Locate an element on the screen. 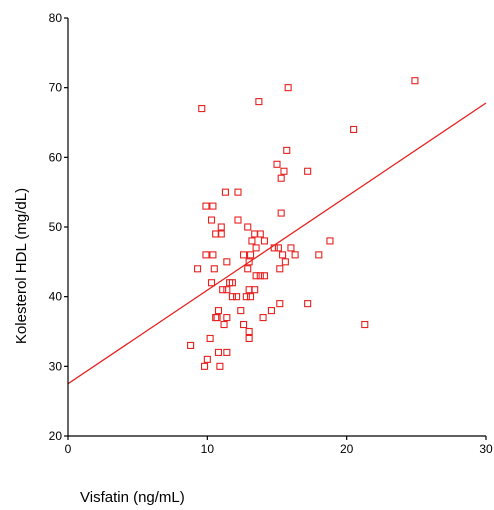 The height and width of the screenshot is (510, 494). y-tick-label: 30 is located at coordinates (56, 366).